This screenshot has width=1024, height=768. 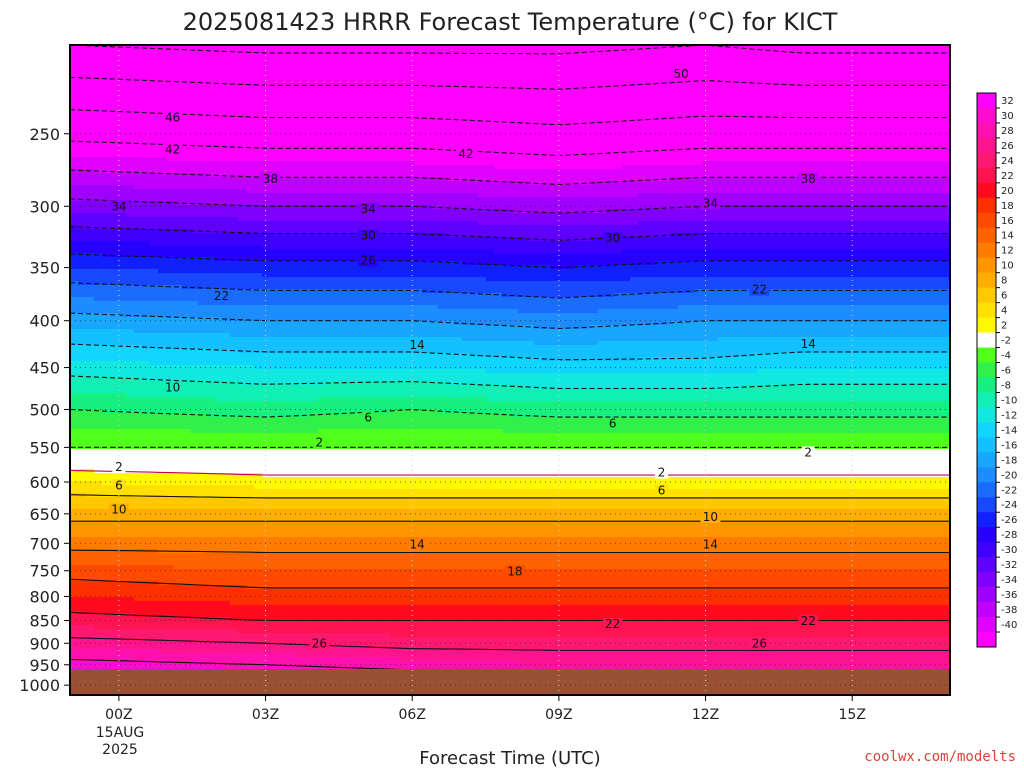 What do you see at coordinates (510, 177) in the screenshot?
I see `contour-line` at bounding box center [510, 177].